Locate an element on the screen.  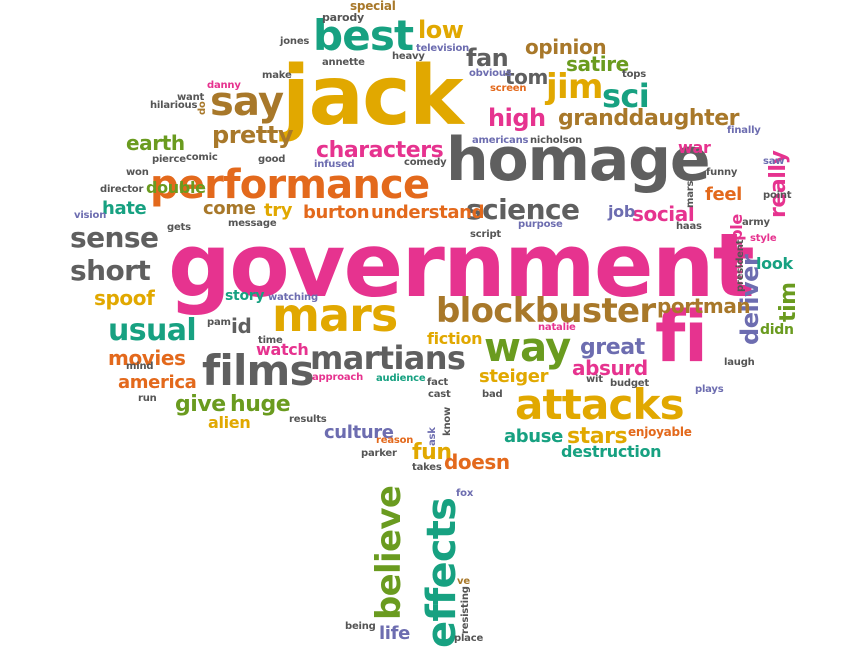
cloud-word: sense is located at coordinates (114, 237).